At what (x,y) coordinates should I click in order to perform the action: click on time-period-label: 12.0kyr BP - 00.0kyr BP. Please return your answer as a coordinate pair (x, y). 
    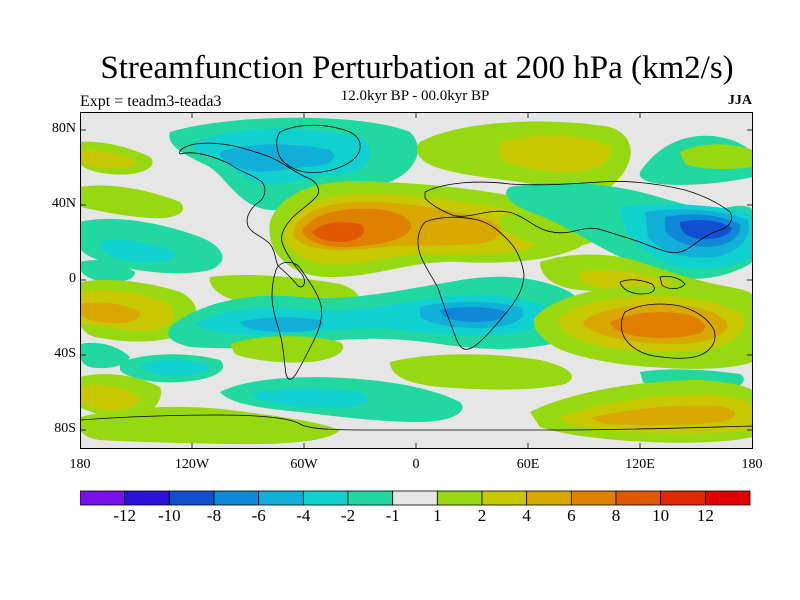
    Looking at the image, I should click on (415, 96).